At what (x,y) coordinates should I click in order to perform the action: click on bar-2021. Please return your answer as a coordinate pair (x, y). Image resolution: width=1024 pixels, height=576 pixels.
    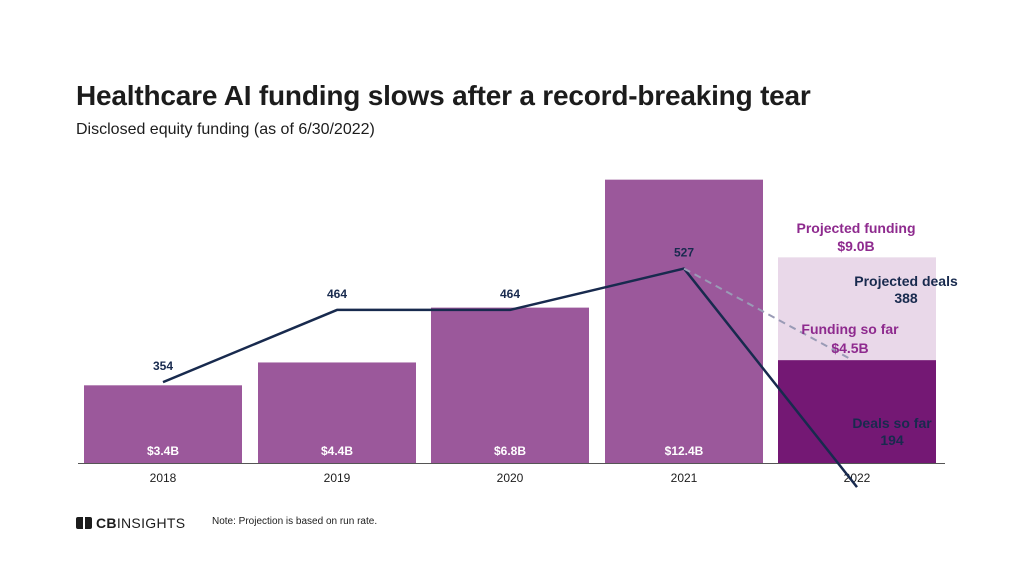
    Looking at the image, I should click on (684, 321).